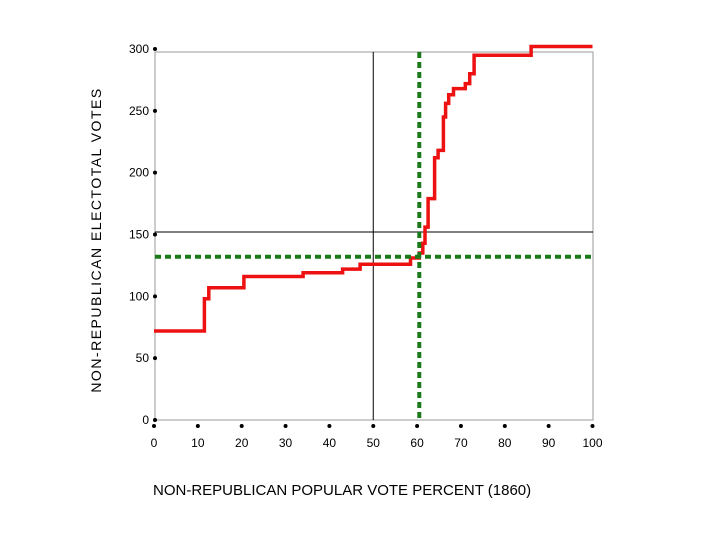  Describe the element at coordinates (154, 443) in the screenshot. I see `x-tick-label: 0` at that location.